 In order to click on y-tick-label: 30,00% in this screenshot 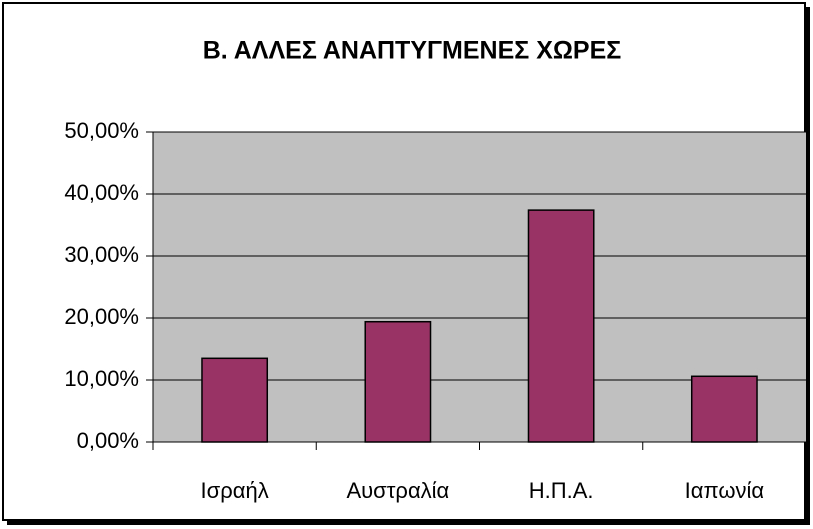, I will do `click(101, 254)`.